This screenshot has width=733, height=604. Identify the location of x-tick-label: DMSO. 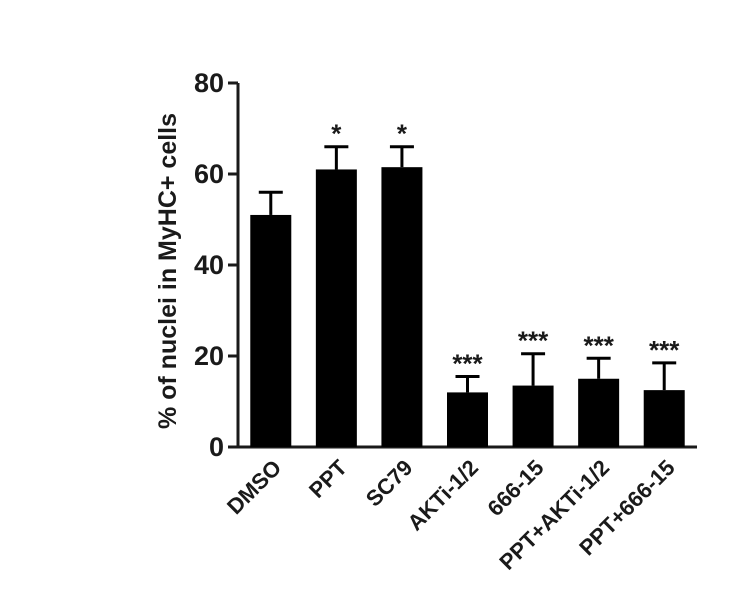
(254, 487).